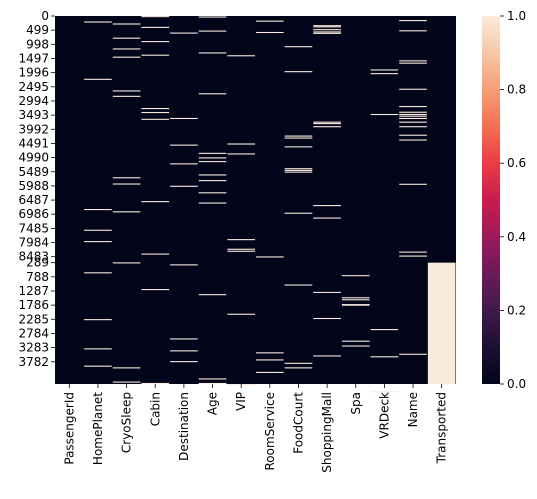 This screenshot has width=537, height=499. What do you see at coordinates (127, 422) in the screenshot?
I see `x-tick-label: CryoSleep` at bounding box center [127, 422].